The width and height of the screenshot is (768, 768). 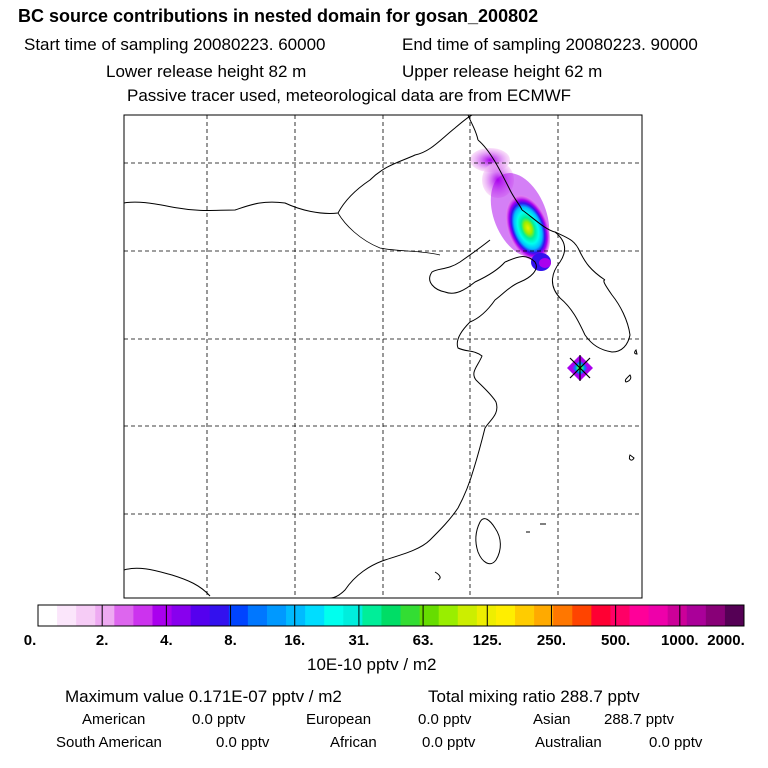 I want to click on colorbar-tick-label: 500., so click(x=616, y=640).